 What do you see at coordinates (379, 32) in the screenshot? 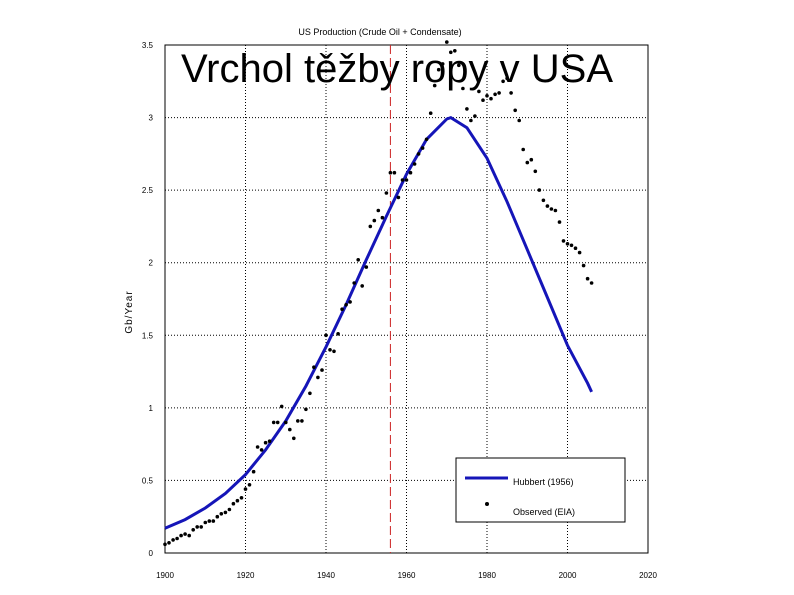
I see `chart-title: US Production (Crude Oil + Condensate)` at bounding box center [379, 32].